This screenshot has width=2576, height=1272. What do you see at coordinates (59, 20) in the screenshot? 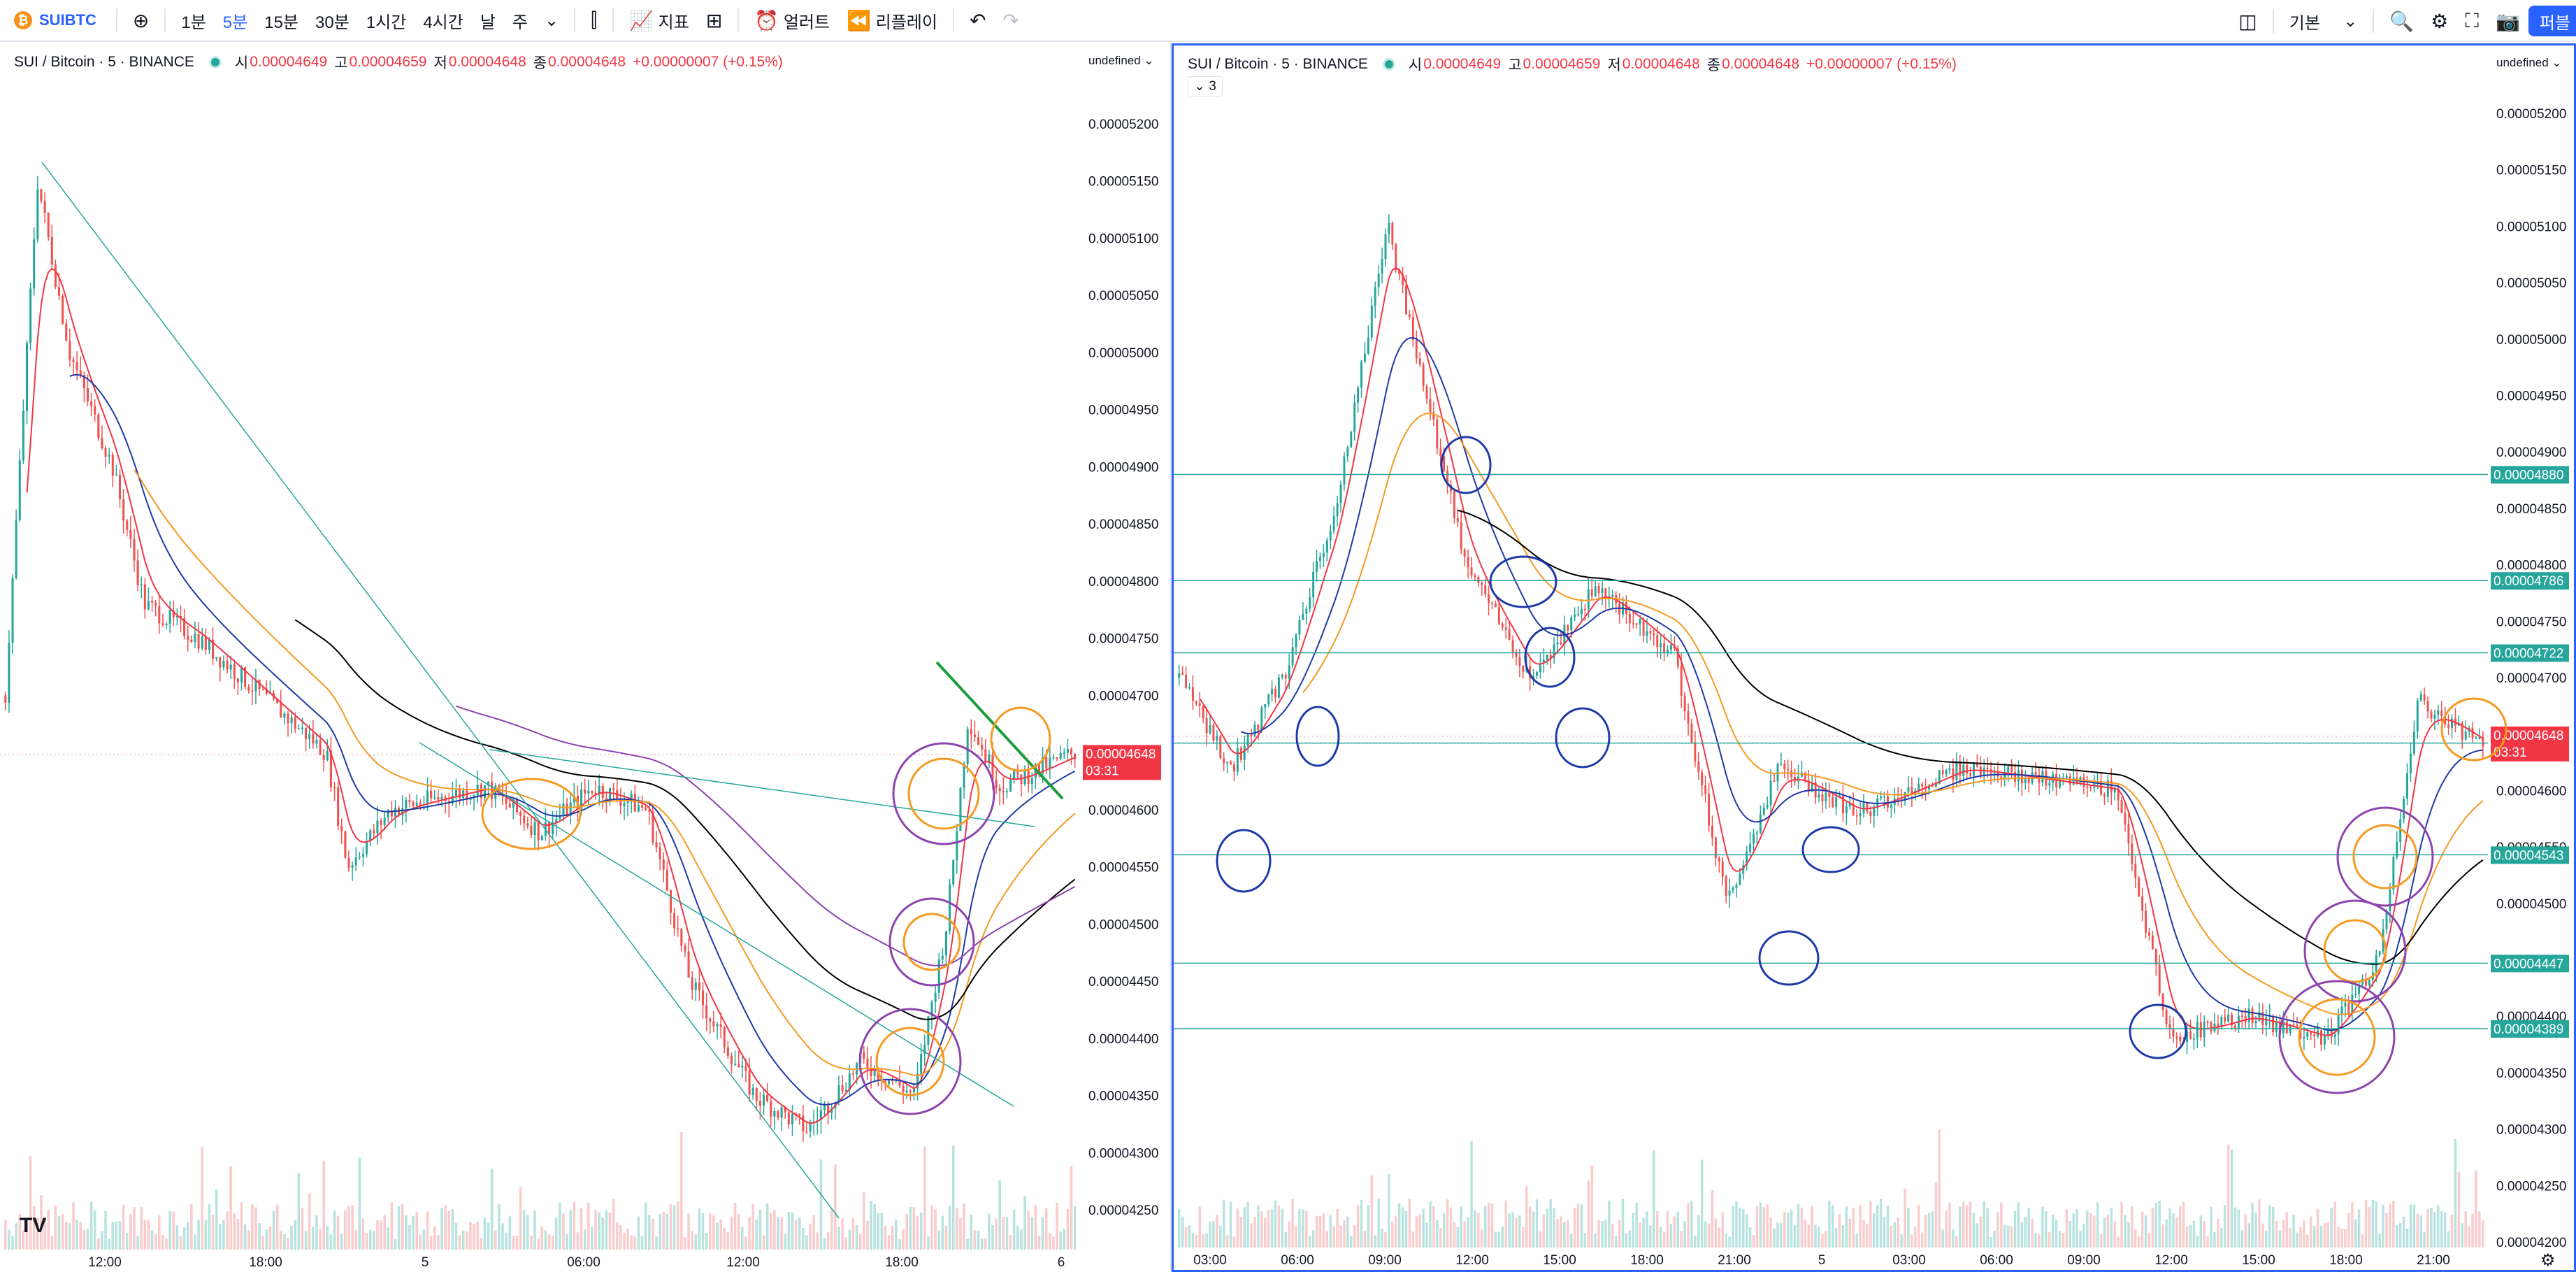
I see `symbol-search-button: ₿ SUIBTC` at bounding box center [59, 20].